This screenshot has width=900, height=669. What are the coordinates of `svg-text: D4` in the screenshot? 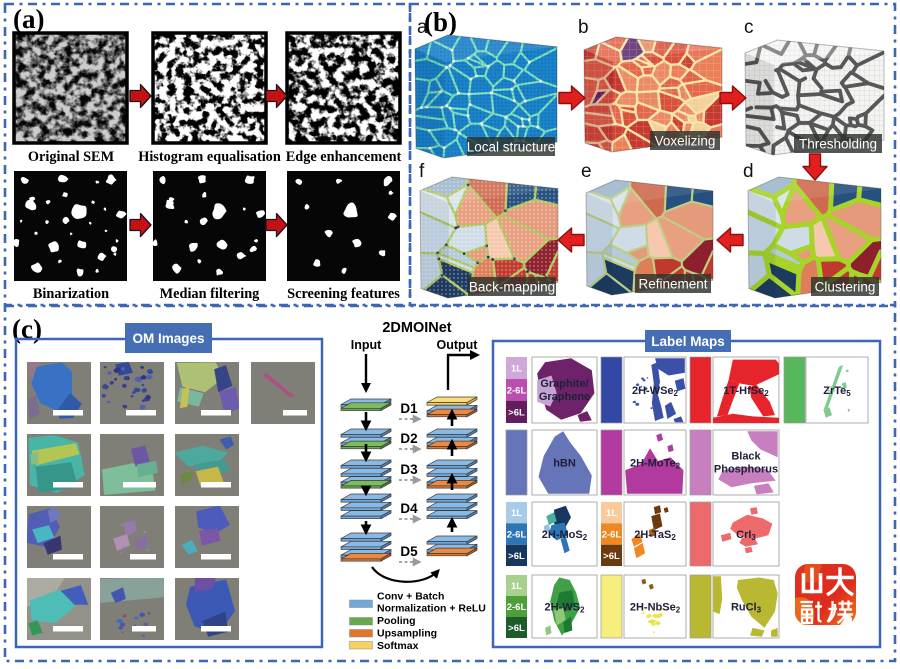 It's located at (409, 508).